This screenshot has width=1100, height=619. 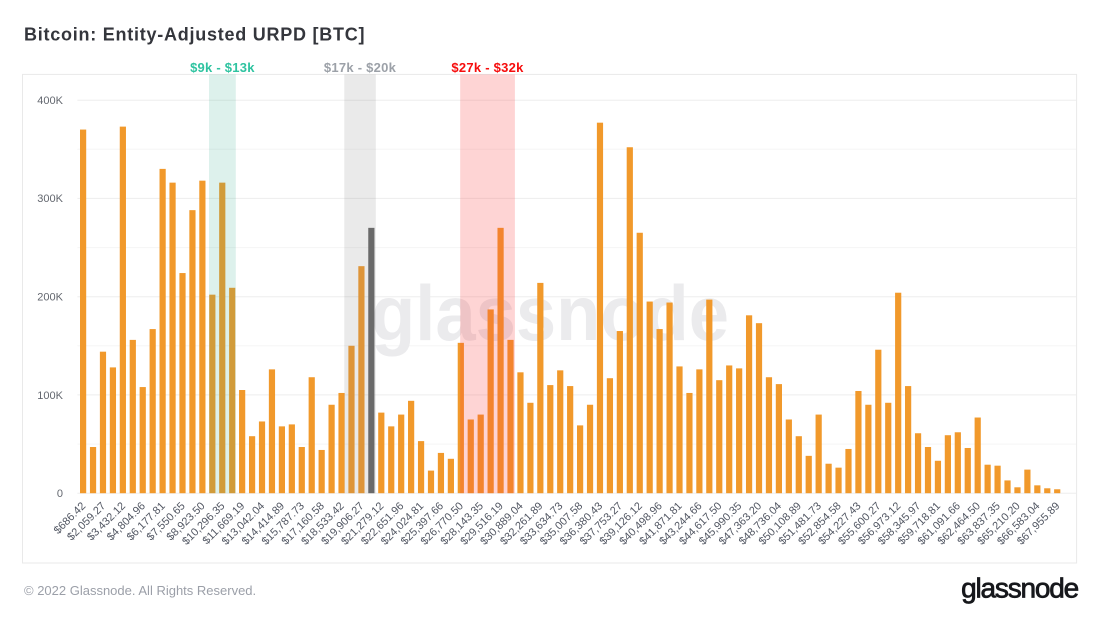 I want to click on svg-text: $17k - $20k, so click(x=360, y=67).